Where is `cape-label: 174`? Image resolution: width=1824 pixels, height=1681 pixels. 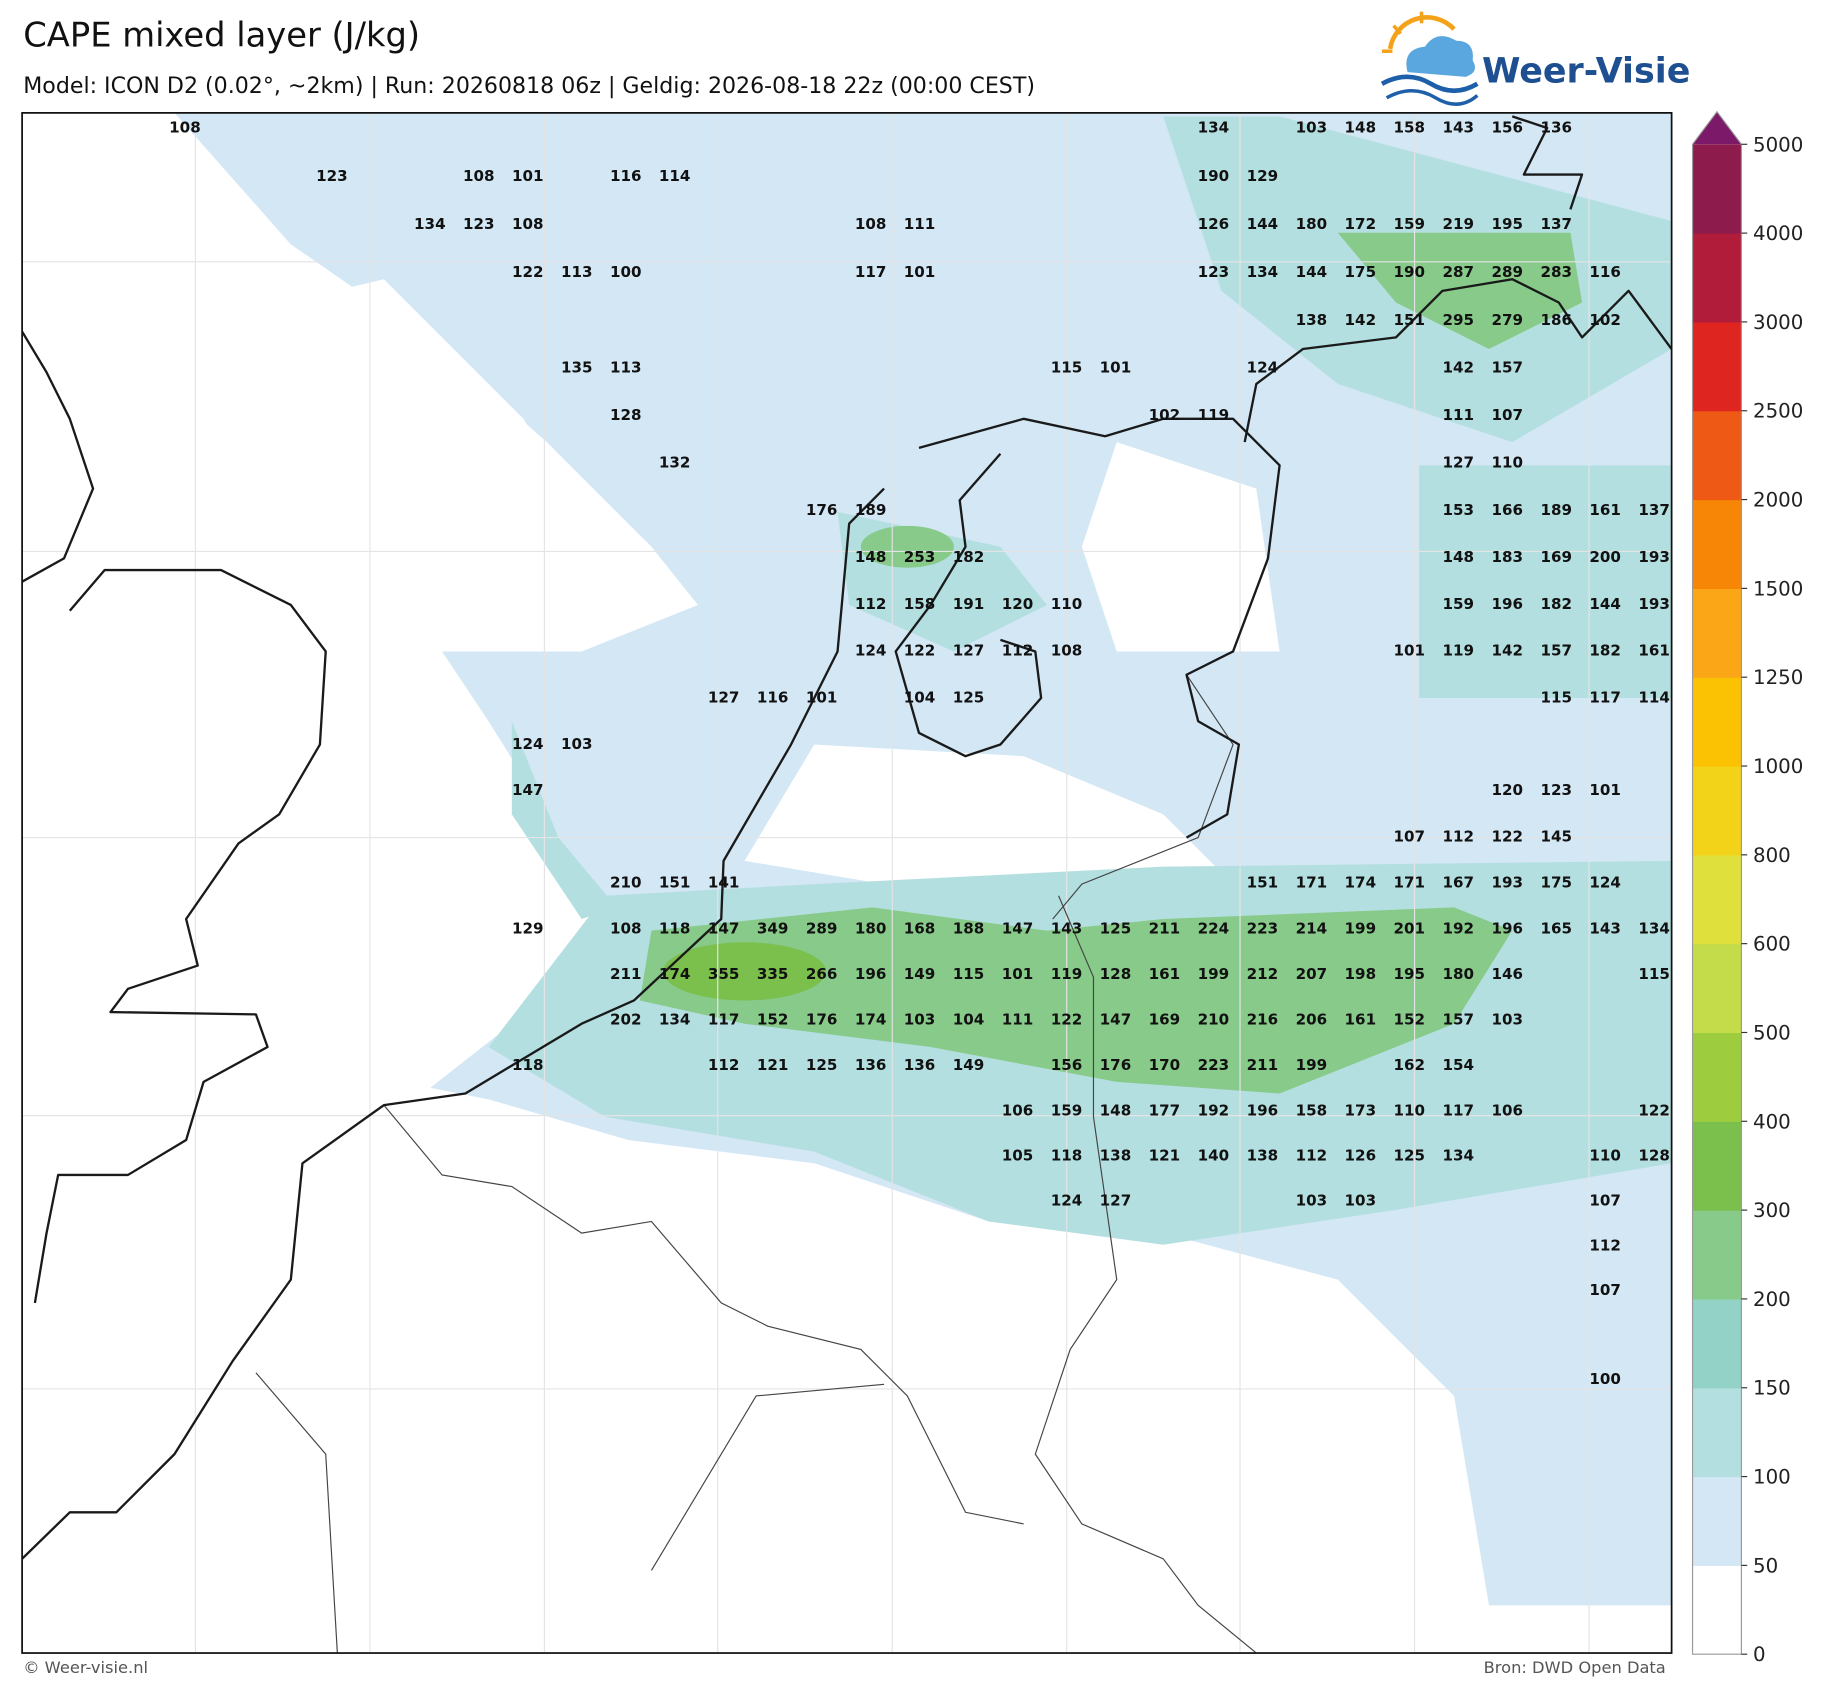 cape-label: 174 is located at coordinates (675, 974).